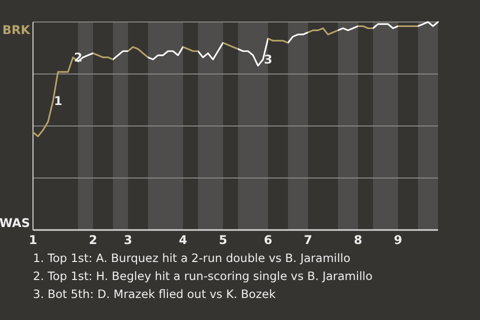 The width and height of the screenshot is (480, 320). What do you see at coordinates (191, 258) in the screenshot?
I see `text: 1. Top 1st: A. Burquez hit a 2-run double vs B. Jaramillo` at bounding box center [191, 258].